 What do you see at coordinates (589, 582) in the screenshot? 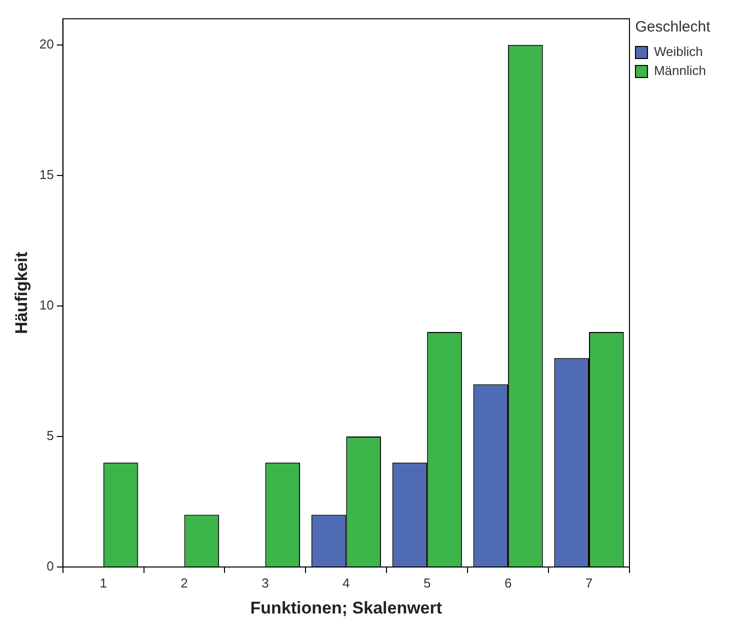
I see `x-tick-label: 7` at bounding box center [589, 582].